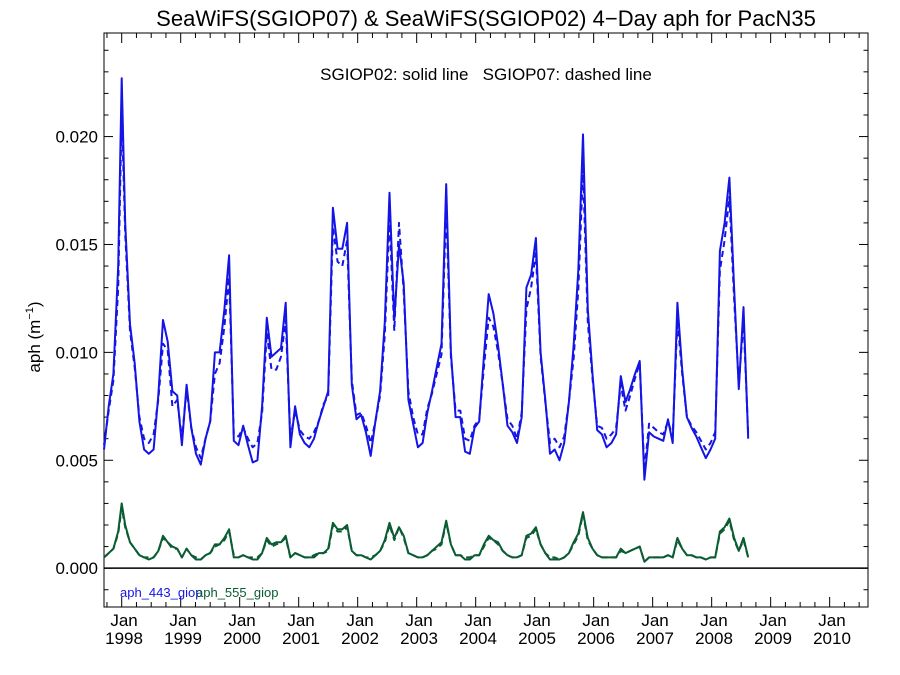 This screenshot has height=675, width=900. What do you see at coordinates (76, 568) in the screenshot?
I see `y-tick-label: 0.000` at bounding box center [76, 568].